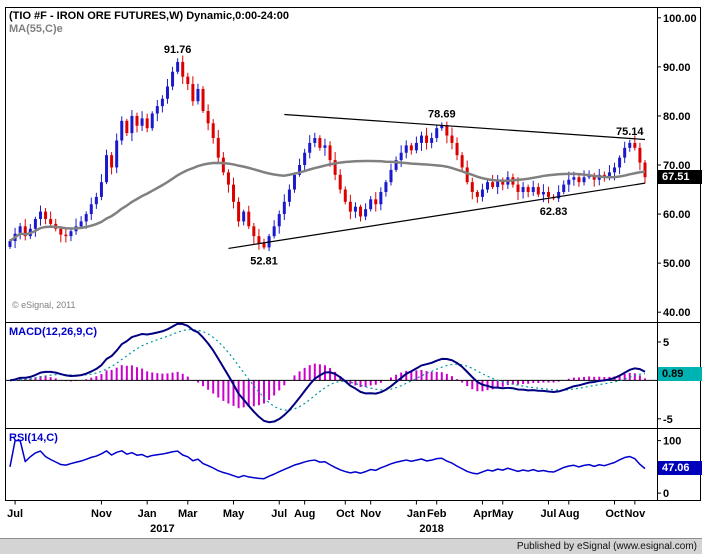 This screenshot has width=702, height=554. I want to click on last-price-badge: 67.51, so click(680, 177).